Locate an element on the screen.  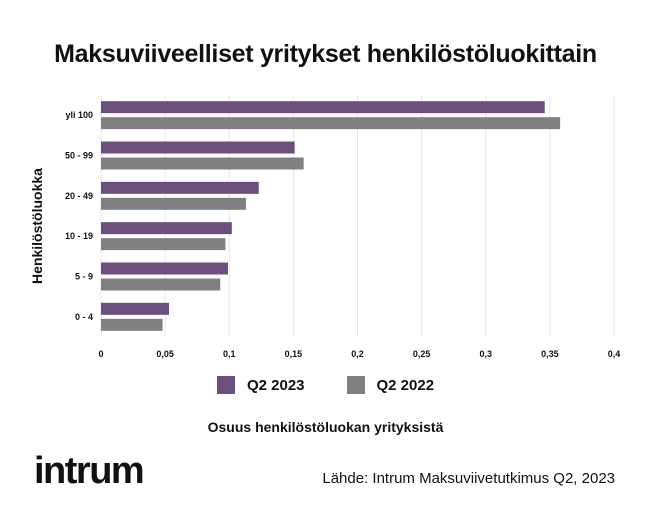
y-tick-labels: yli 100 50 - 99 20 - 49 10 - 19 5 - 9 0 - 4 is located at coordinates (79, 216).